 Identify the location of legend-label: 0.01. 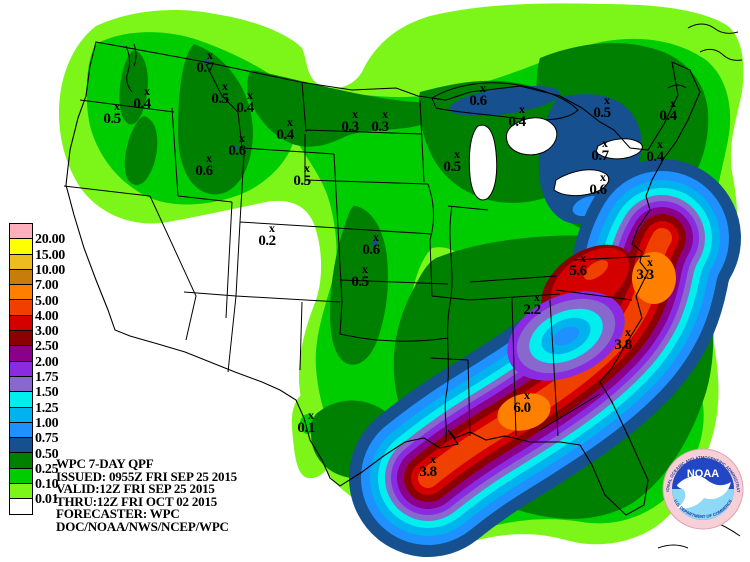
(47, 500).